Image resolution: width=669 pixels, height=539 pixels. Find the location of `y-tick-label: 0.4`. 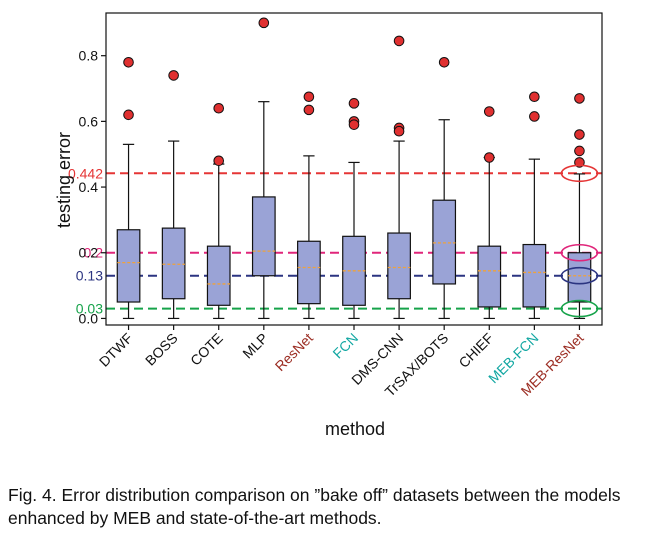

y-tick-label: 0.4 is located at coordinates (89, 187).